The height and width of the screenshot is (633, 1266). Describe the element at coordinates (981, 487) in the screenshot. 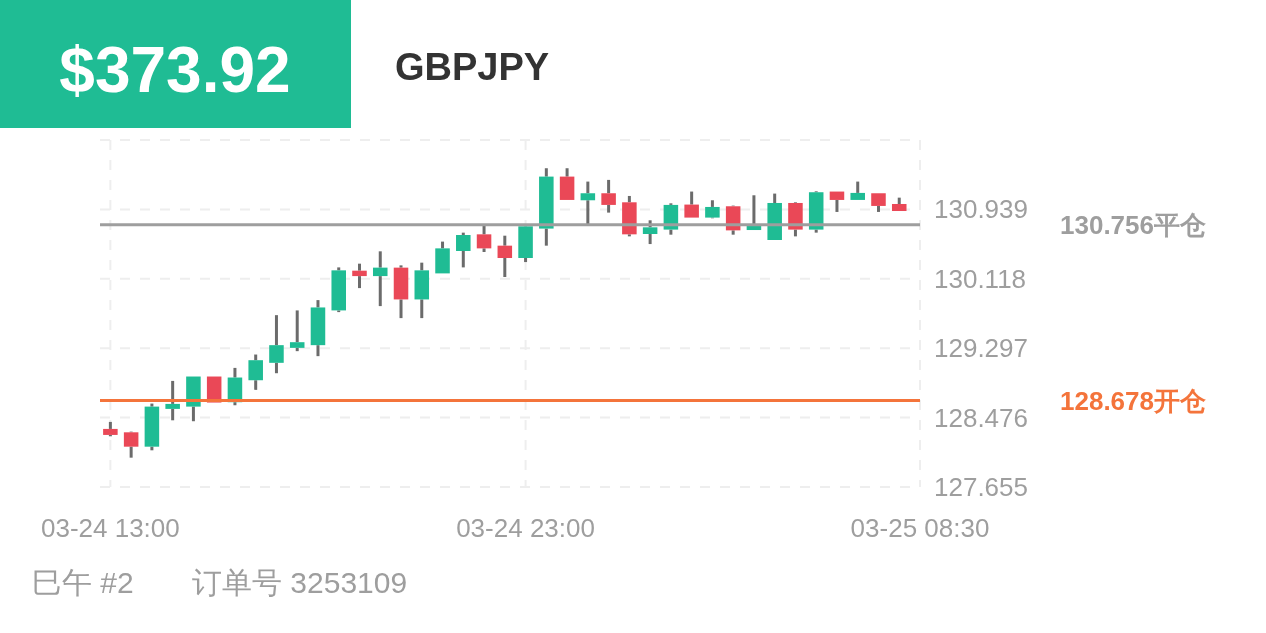

I see `ytick: 127.655` at that location.